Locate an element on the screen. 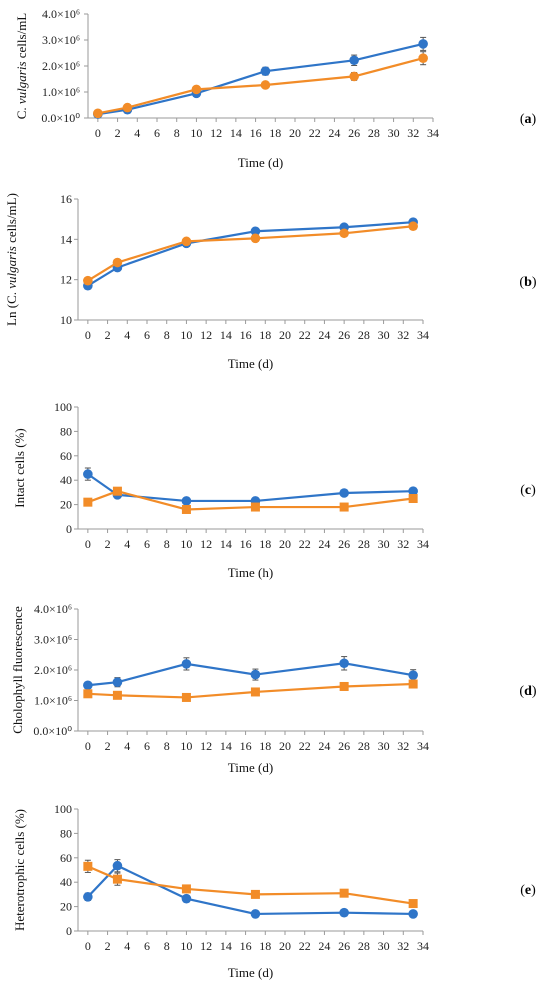 This screenshot has width=550, height=987. x-tick-label: 26 is located at coordinates (354, 133).